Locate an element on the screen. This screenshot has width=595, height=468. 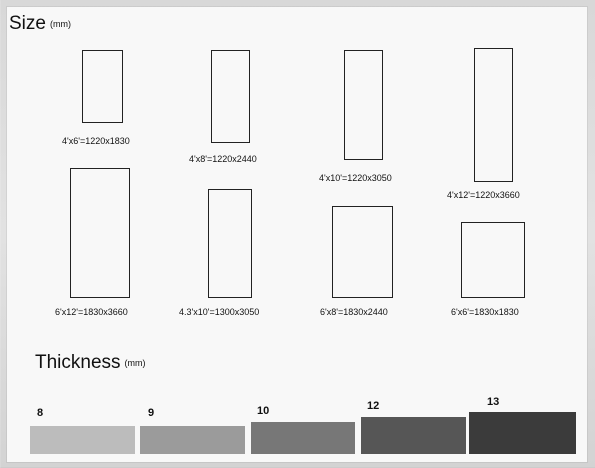
thickness-label-13: 13 is located at coordinates (493, 402).